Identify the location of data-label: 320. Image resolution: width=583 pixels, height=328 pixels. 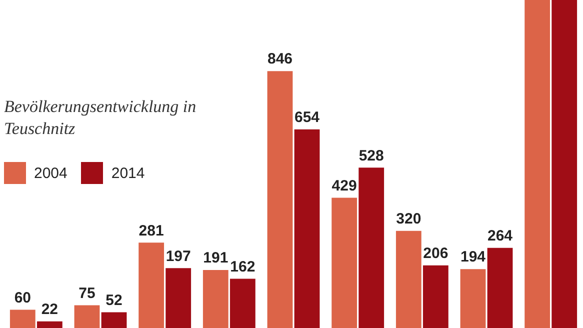
(409, 219).